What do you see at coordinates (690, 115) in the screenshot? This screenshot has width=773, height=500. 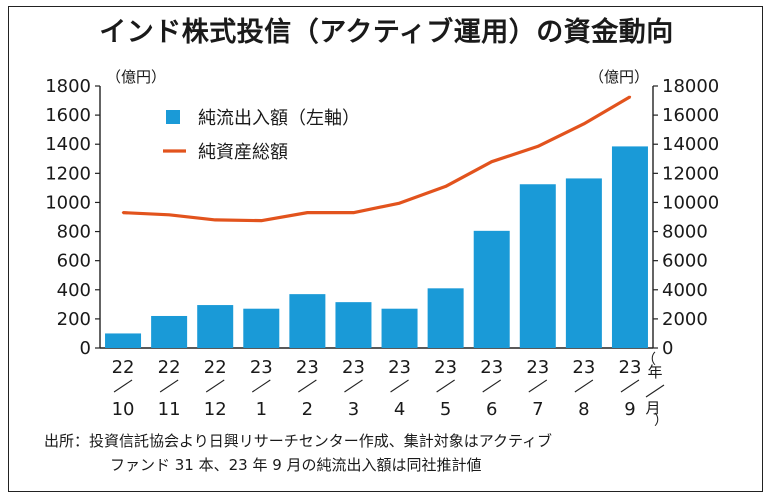 I see `right-tick-label: 16000` at bounding box center [690, 115].